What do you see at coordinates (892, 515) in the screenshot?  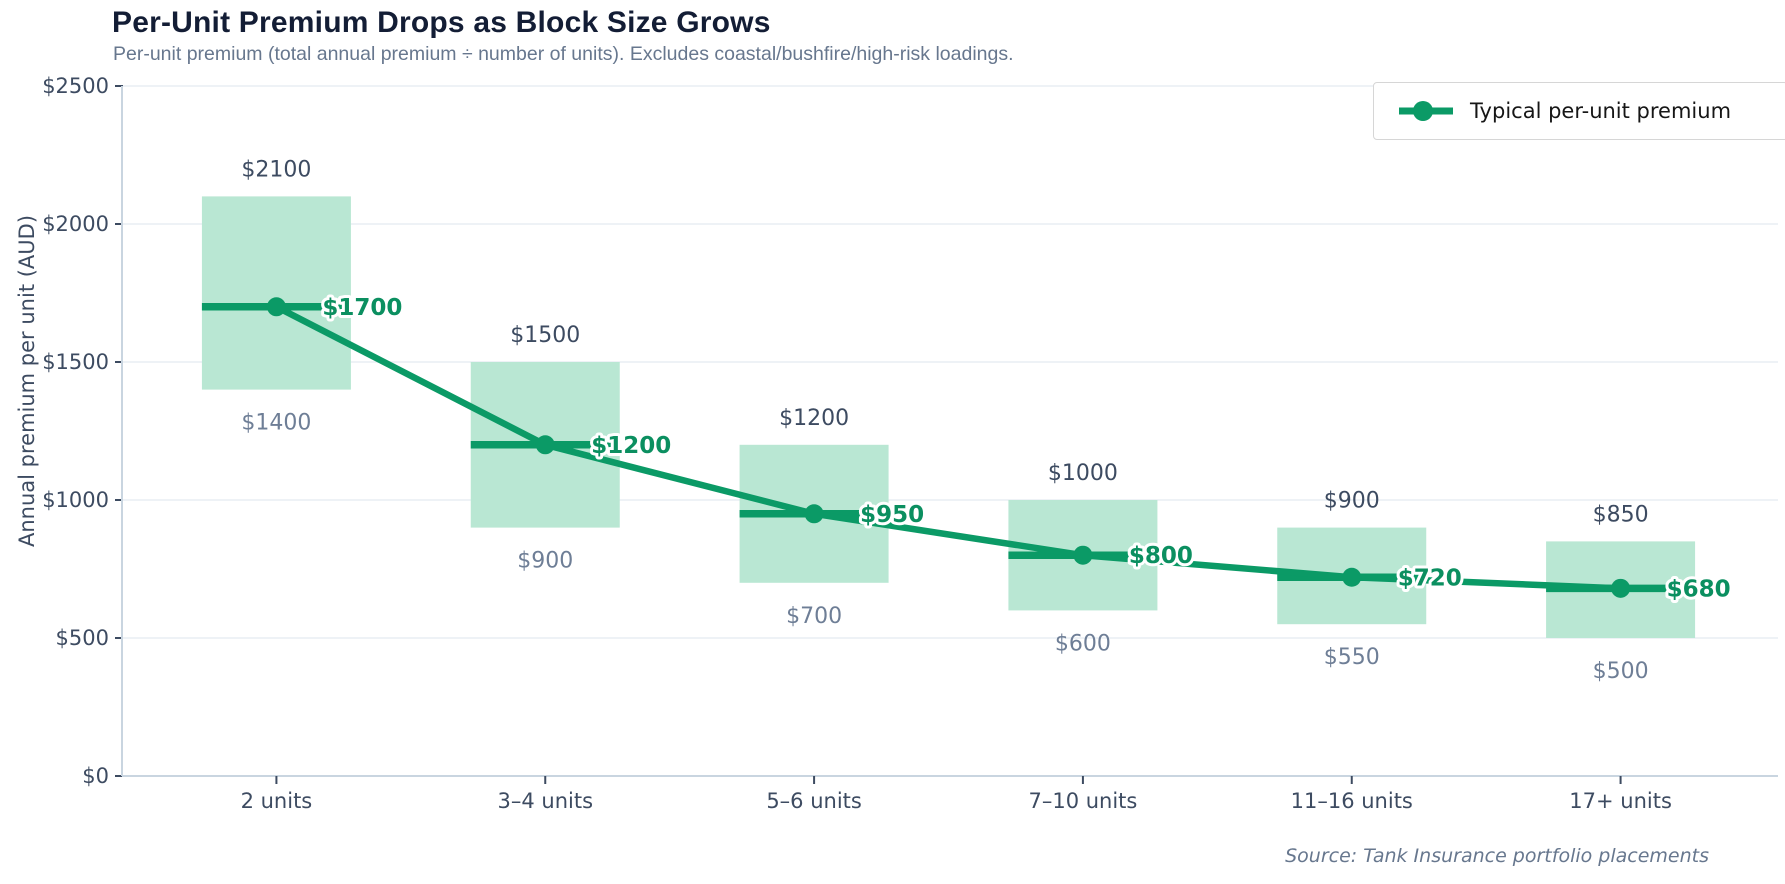 I see `typical-value-label: $950` at bounding box center [892, 515].